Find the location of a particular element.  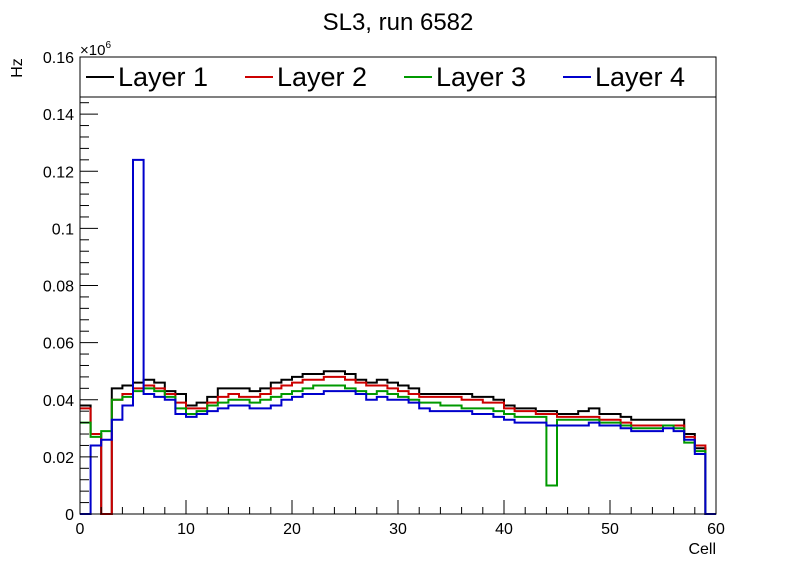

y-axis-label: Hz is located at coordinates (17, 68).